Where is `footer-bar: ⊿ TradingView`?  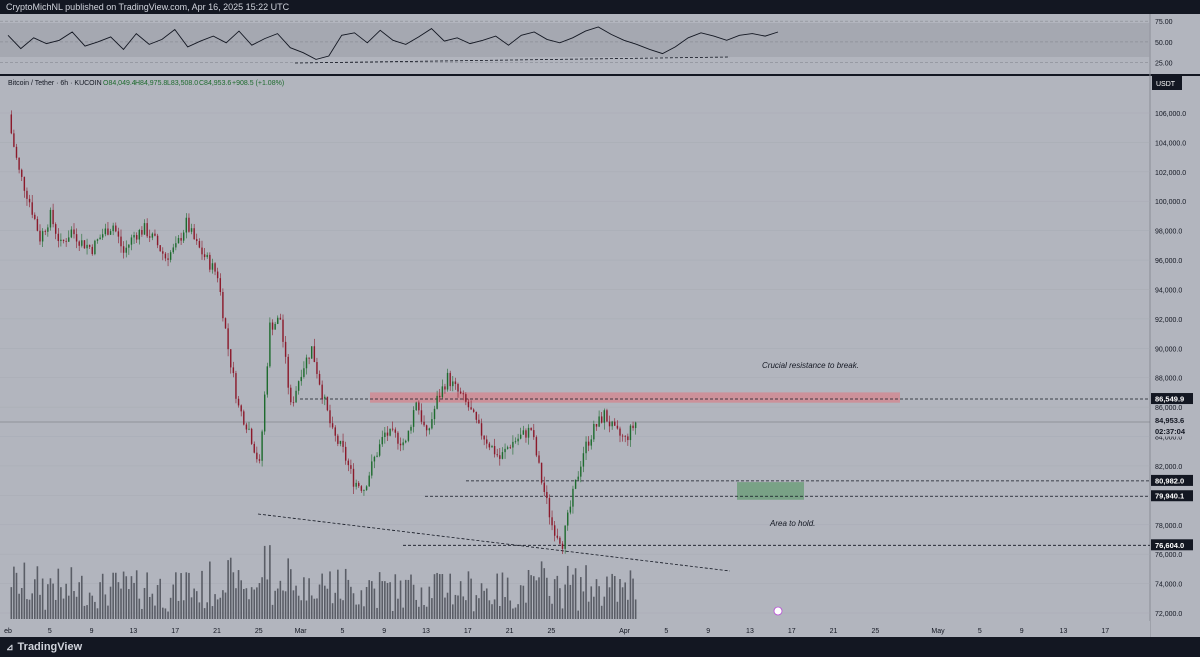 footer-bar: ⊿ TradingView is located at coordinates (600, 647).